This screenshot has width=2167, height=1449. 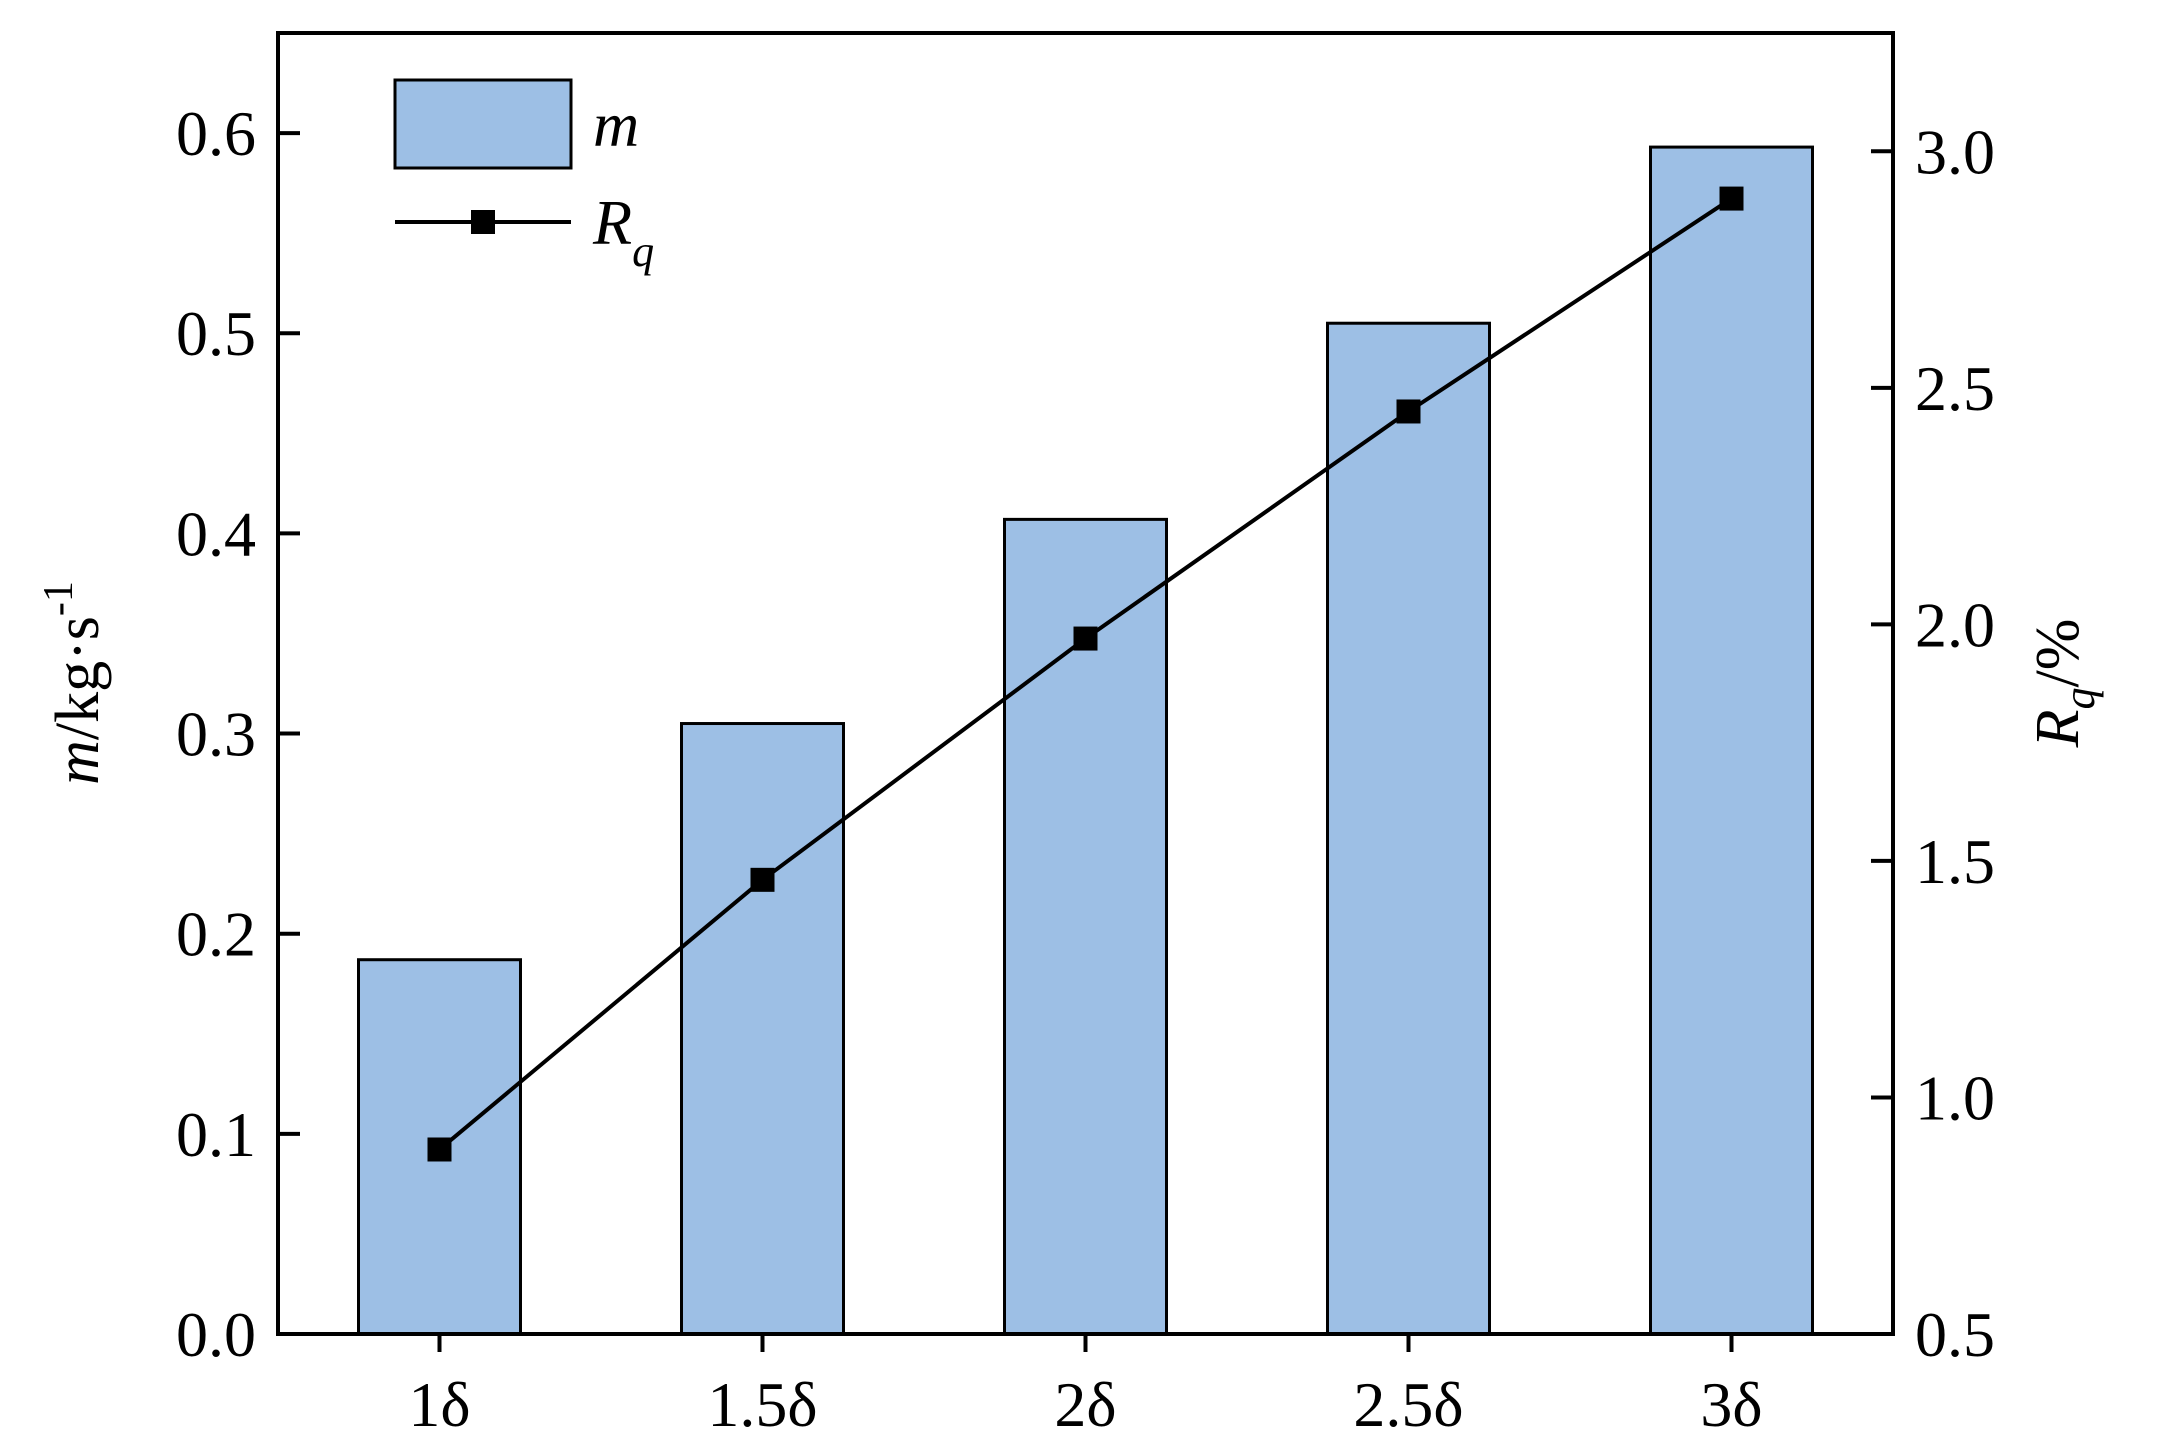 I want to click on x-tick-label-0: 1δ, so click(x=439, y=1404).